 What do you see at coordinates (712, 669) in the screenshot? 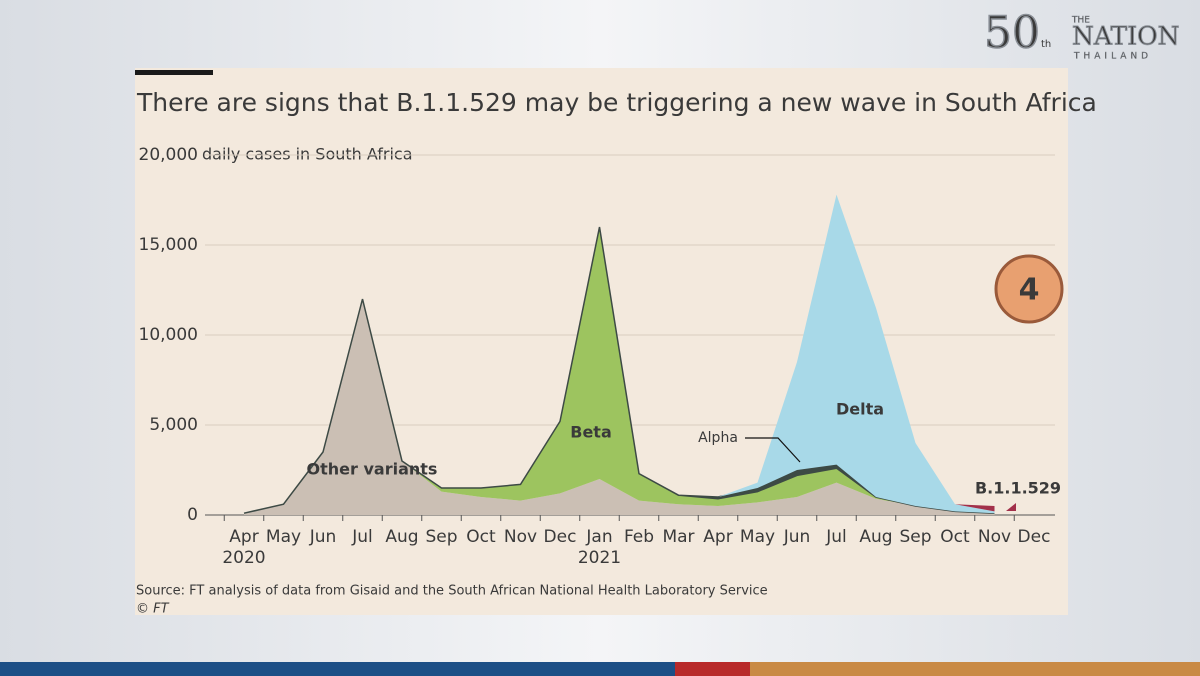
I see `strip-red` at bounding box center [712, 669].